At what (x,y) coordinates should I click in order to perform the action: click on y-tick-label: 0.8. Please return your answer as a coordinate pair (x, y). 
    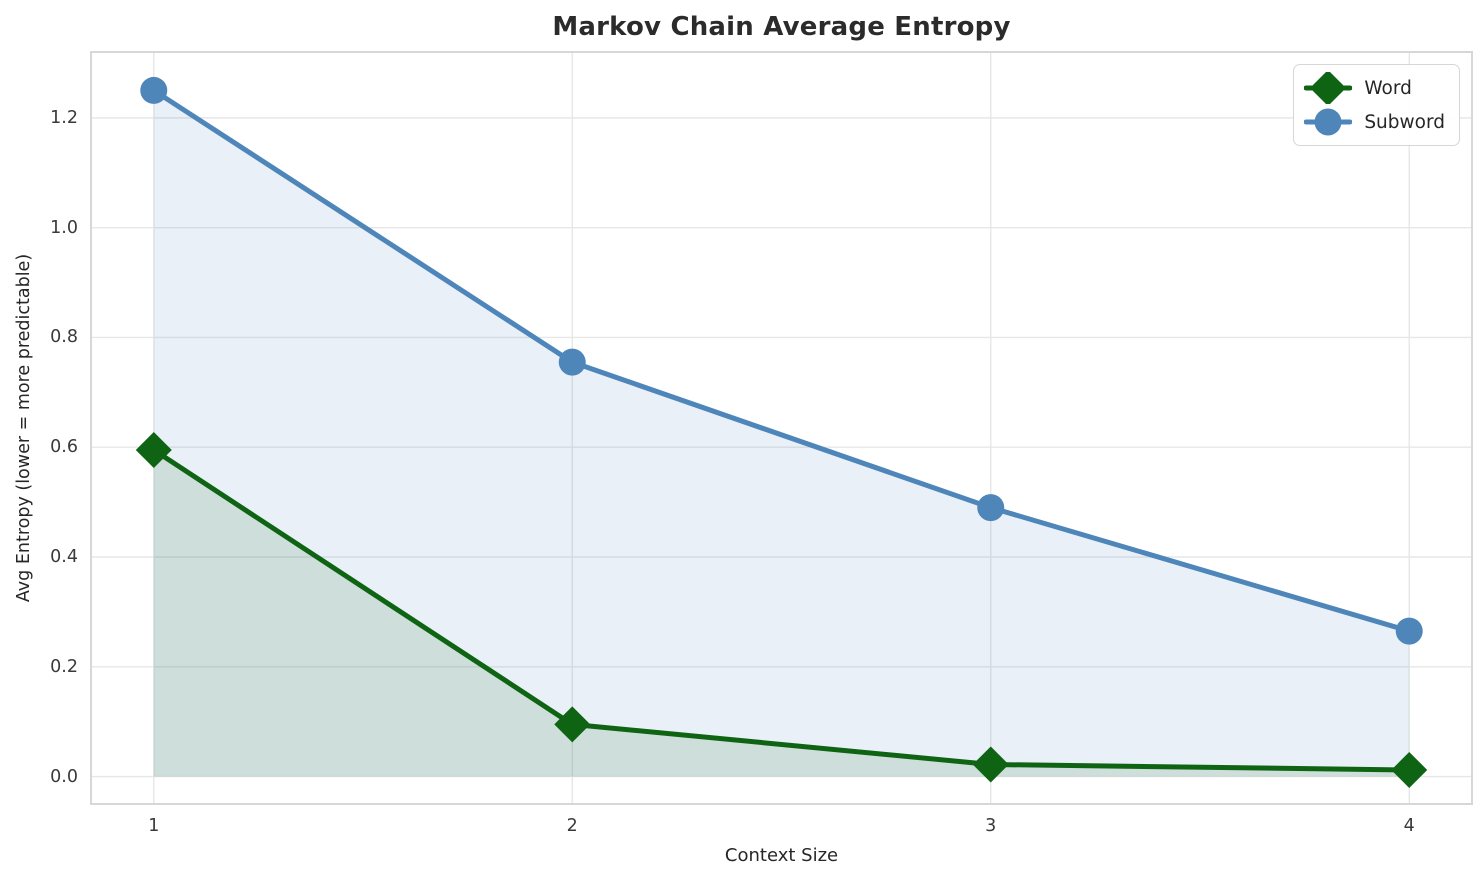
    Looking at the image, I should click on (64, 337).